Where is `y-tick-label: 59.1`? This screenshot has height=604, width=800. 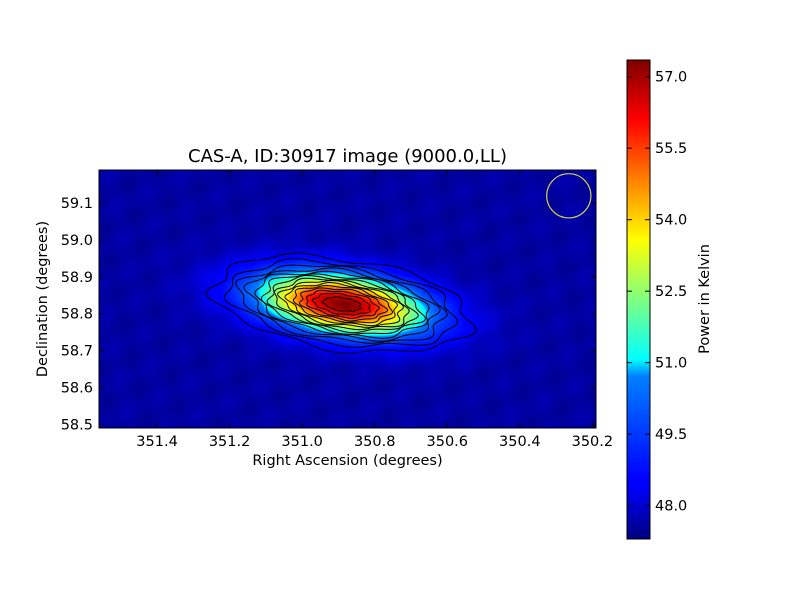
y-tick-label: 59.1 is located at coordinates (77, 204).